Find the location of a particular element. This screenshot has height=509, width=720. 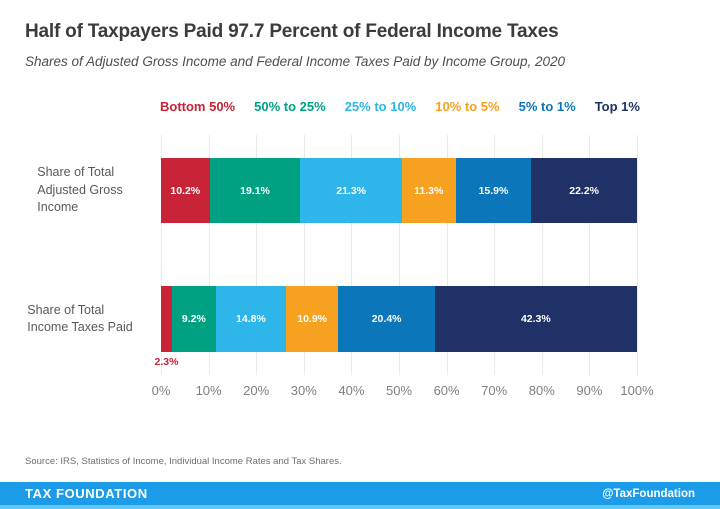

x-tick-label: 40% is located at coordinates (351, 390).